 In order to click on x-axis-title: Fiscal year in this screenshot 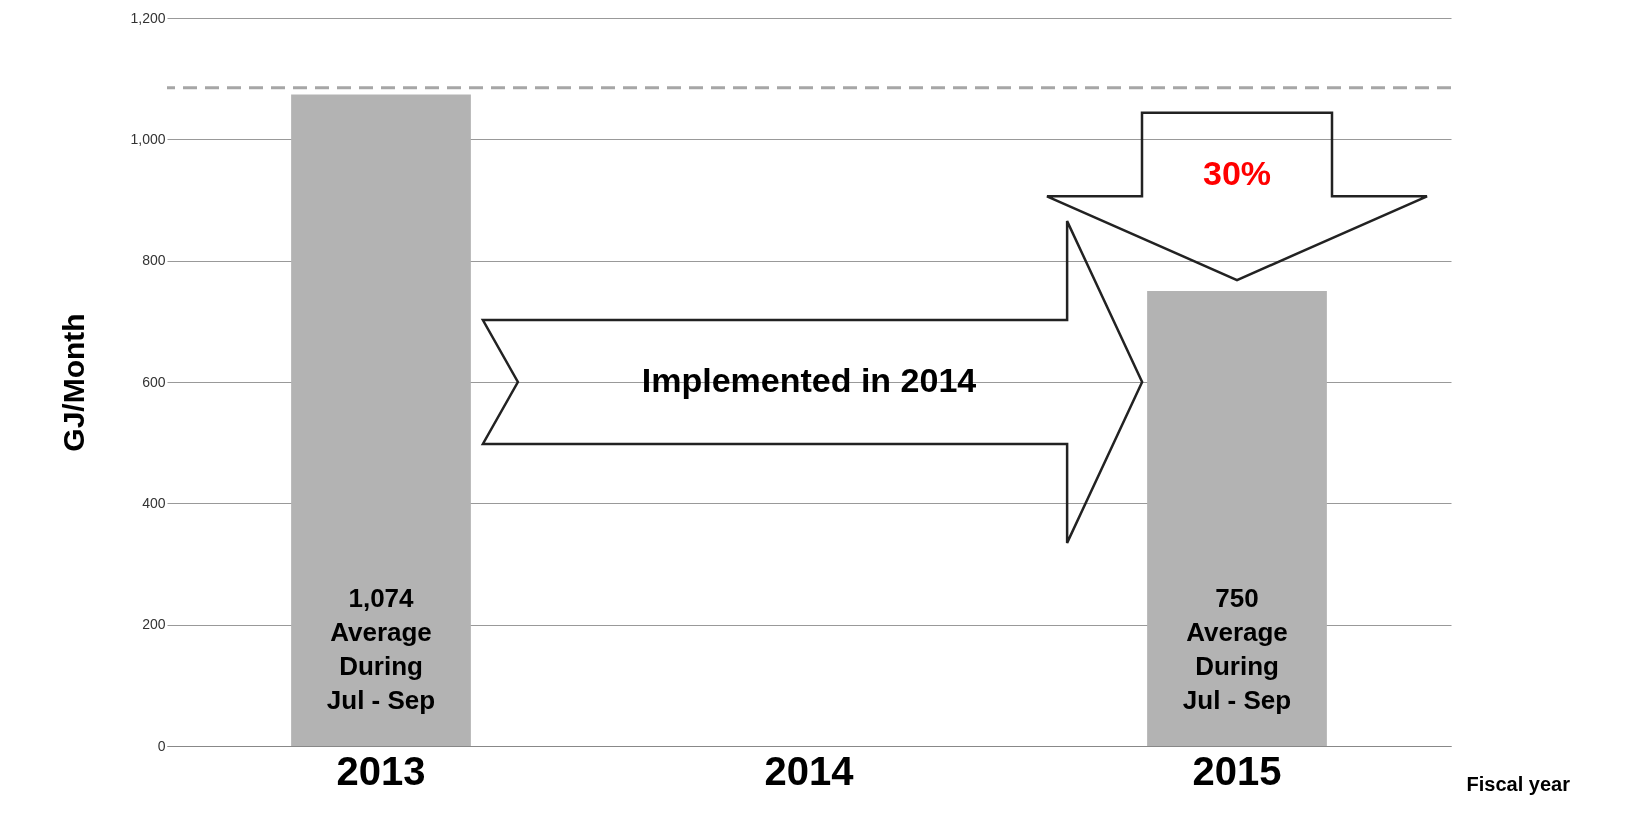, I will do `click(1518, 783)`.